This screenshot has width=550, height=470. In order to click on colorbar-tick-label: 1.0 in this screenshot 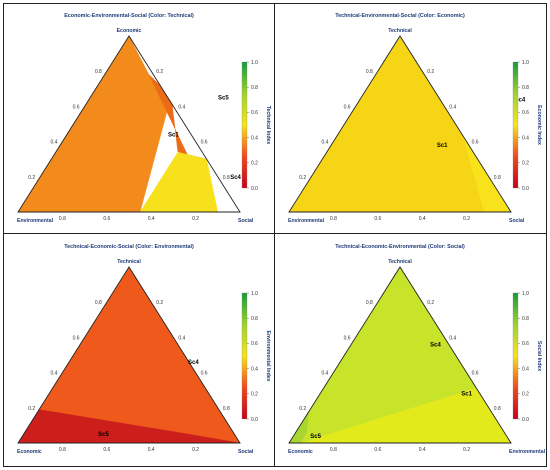, I will do `click(525, 63)`.